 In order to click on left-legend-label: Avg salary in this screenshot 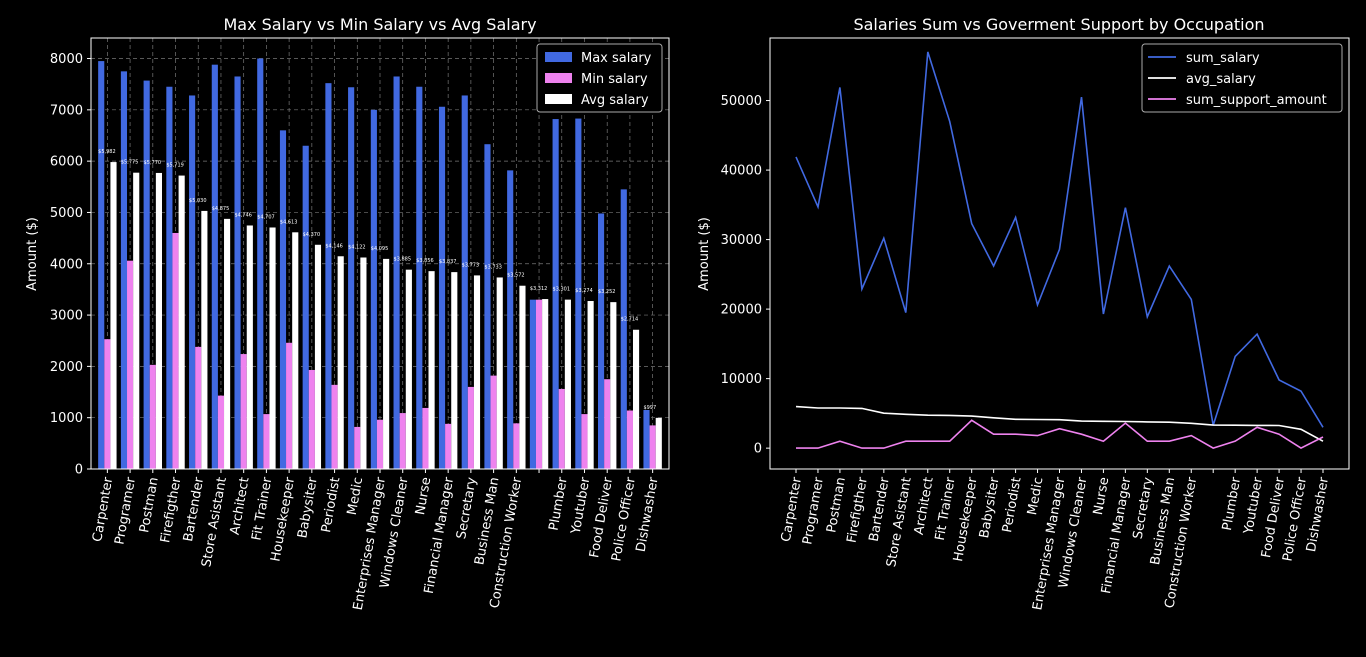, I will do `click(615, 100)`.